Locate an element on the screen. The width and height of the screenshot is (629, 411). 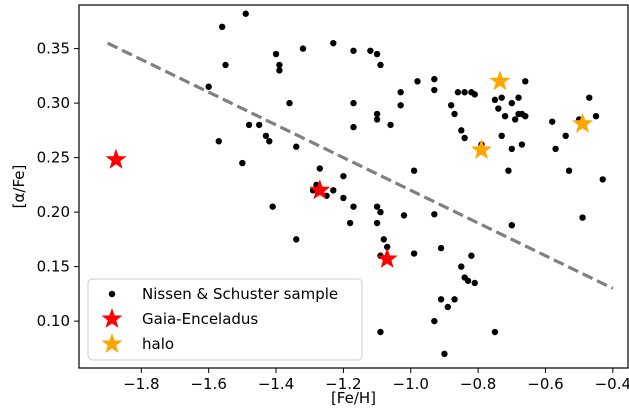
legend-marker is located at coordinates (112, 343).